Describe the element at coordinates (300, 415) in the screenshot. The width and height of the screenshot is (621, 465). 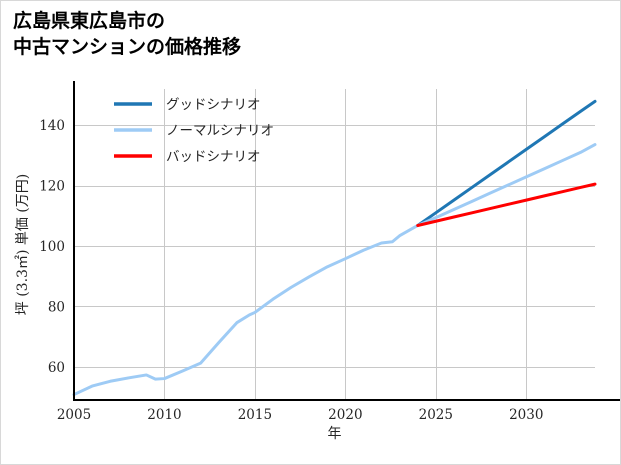
I see `x-axis-tick-labels: 2005 2010 2015 2020 2025 2030` at that location.